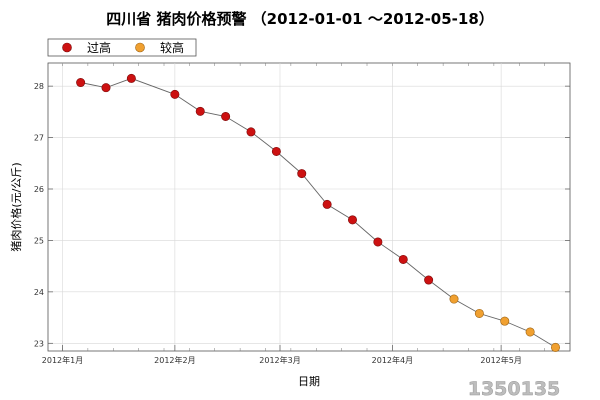 This screenshot has height=400, width=600. Describe the element at coordinates (500, 360) in the screenshot. I see `x-tick-label: 2012年5月` at that location.